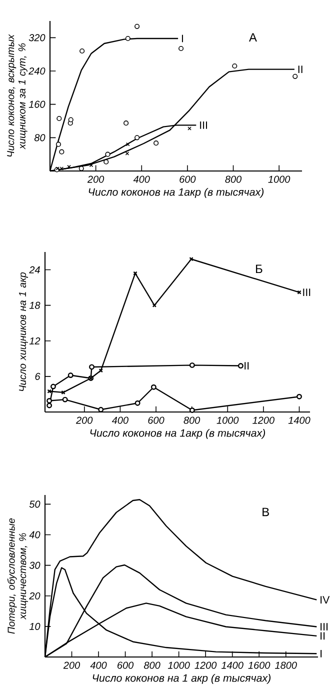 Image resolution: width=332 pixels, height=688 pixels. Describe the element at coordinates (37, 104) in the screenshot. I see `y-tick-label: 160` at that location.